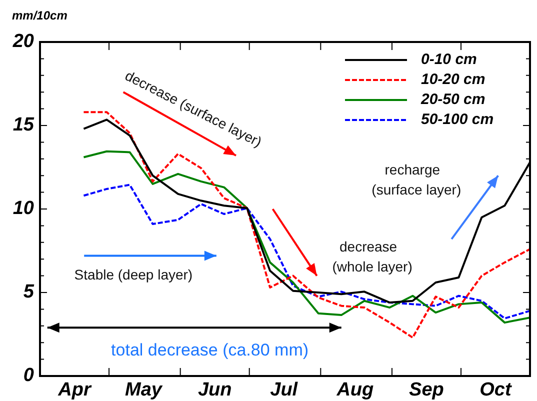 This screenshot has height=401, width=537. Describe the element at coordinates (40, 15) in the screenshot. I see `y-axis-title: mm/10cm` at that location.